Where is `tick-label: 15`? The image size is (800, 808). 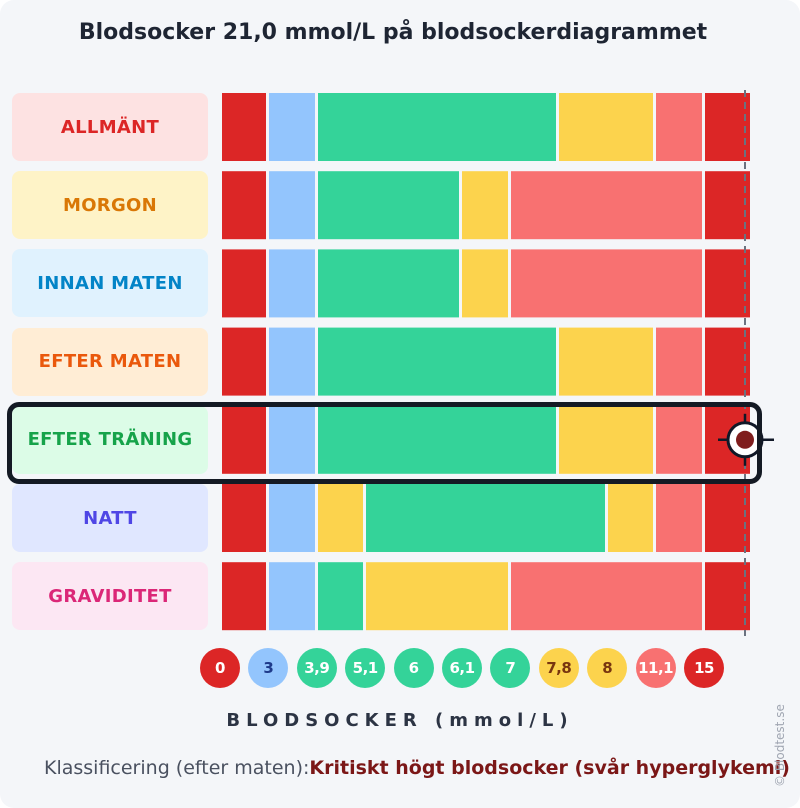
tick-label: 15 is located at coordinates (704, 668).